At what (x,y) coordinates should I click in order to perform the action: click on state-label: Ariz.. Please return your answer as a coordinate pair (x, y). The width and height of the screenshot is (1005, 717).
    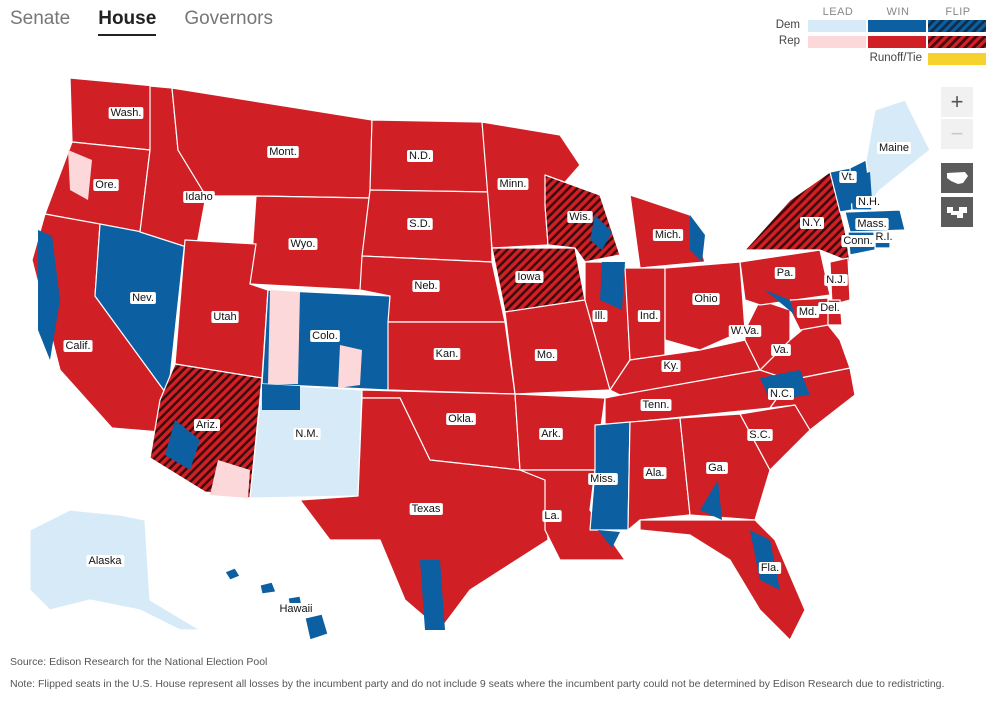
    Looking at the image, I should click on (207, 425).